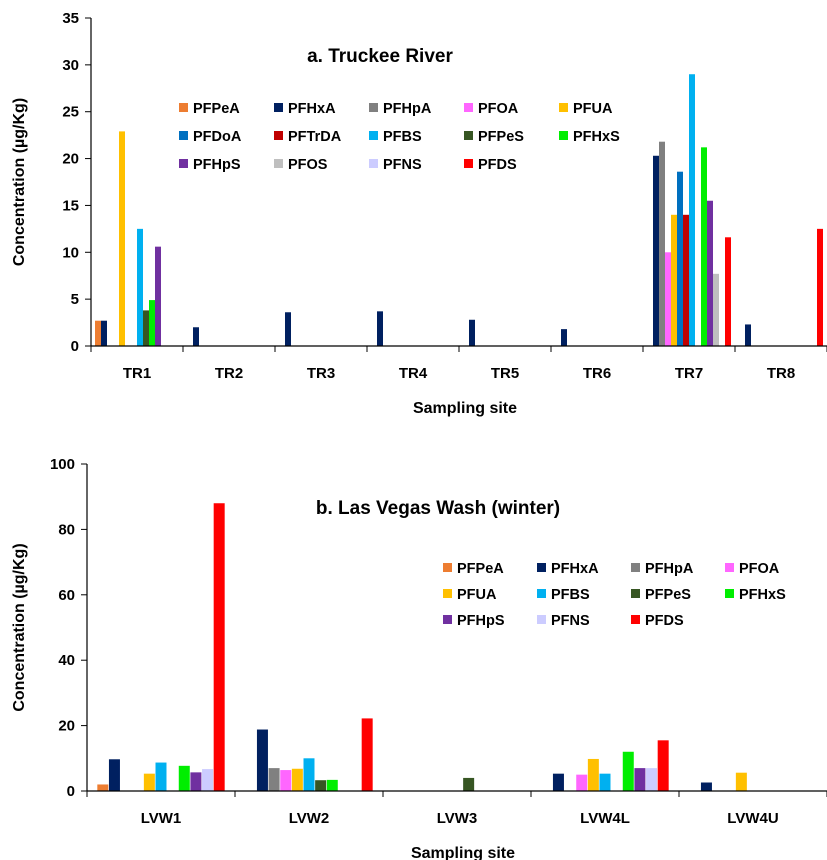 This screenshot has width=827, height=860. Describe the element at coordinates (380, 328) in the screenshot. I see `bar-pfhxa-tr4` at that location.